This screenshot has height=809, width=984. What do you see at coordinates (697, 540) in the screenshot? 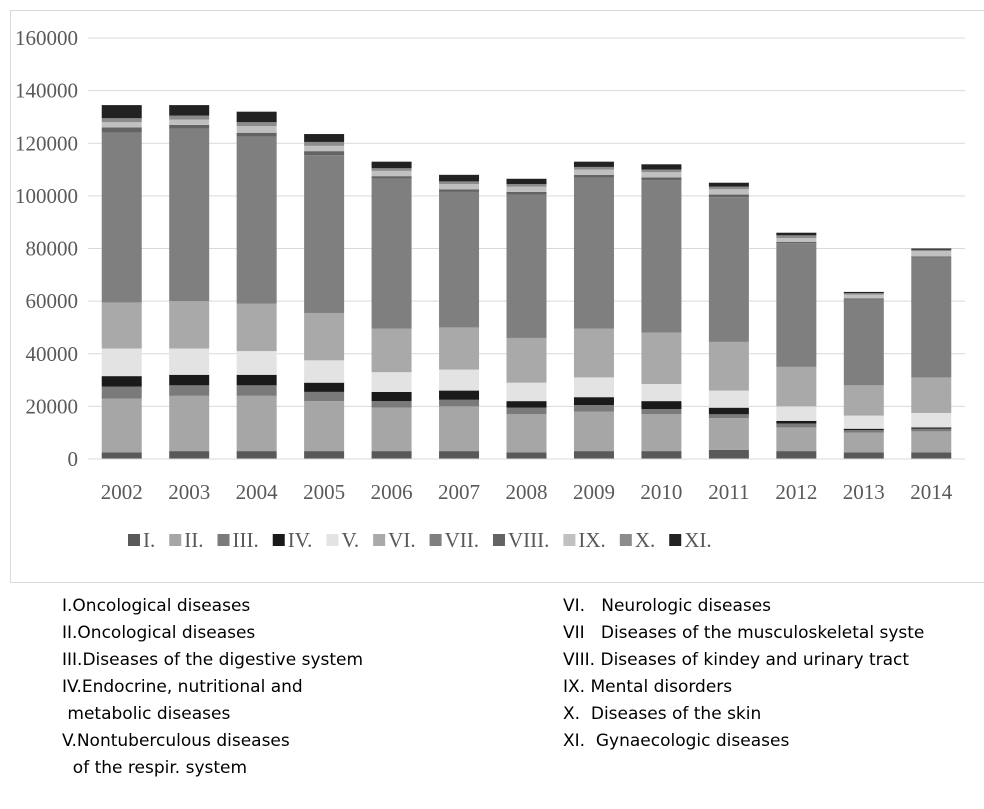
I see `legend-label: XI.` at bounding box center [697, 540].